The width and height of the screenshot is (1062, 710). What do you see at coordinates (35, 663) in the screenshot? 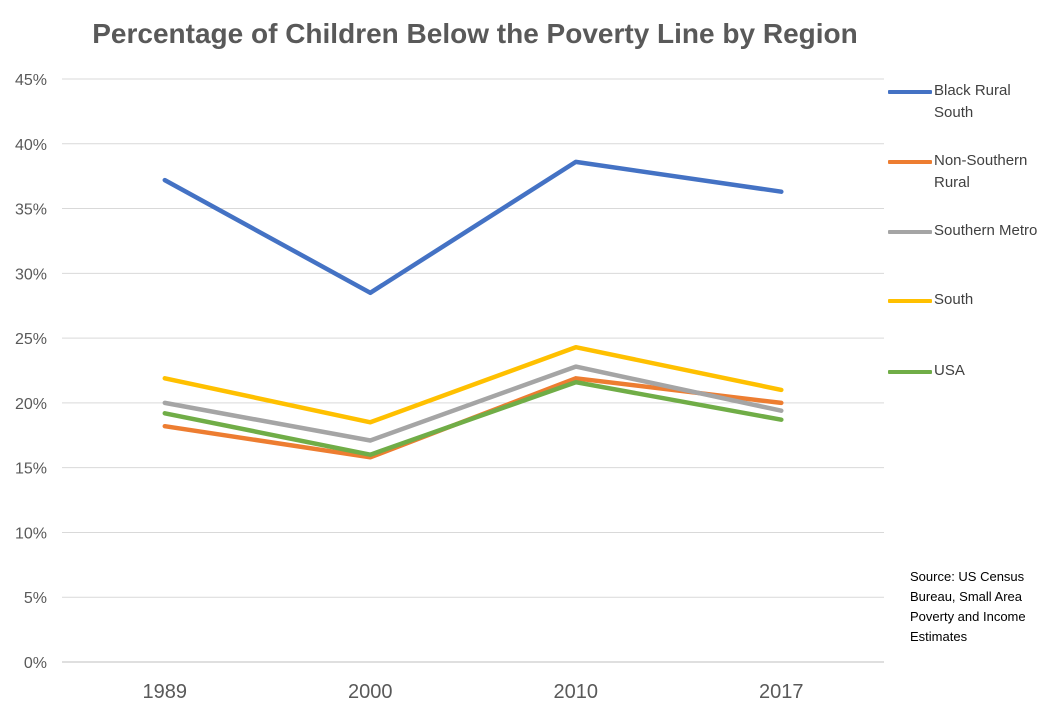
I see `y-tick-label: 0%` at bounding box center [35, 663].